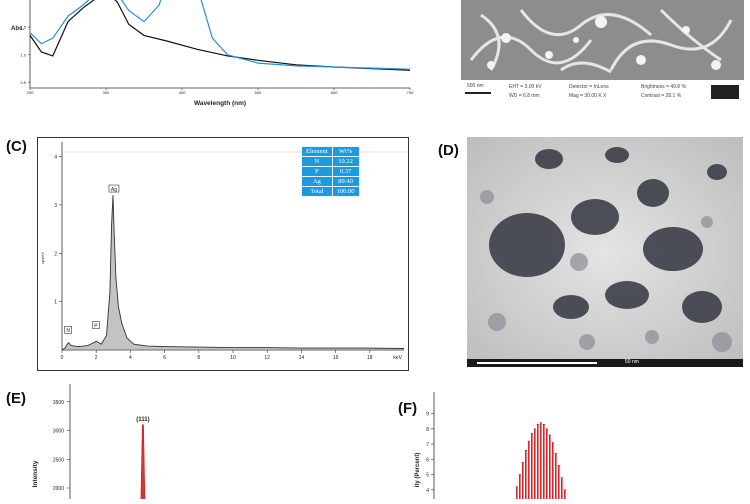 Image resolution: width=750 pixels, height=504 pixels. What do you see at coordinates (302, 358) in the screenshot?
I see `x-tick-label: 14` at bounding box center [302, 358].